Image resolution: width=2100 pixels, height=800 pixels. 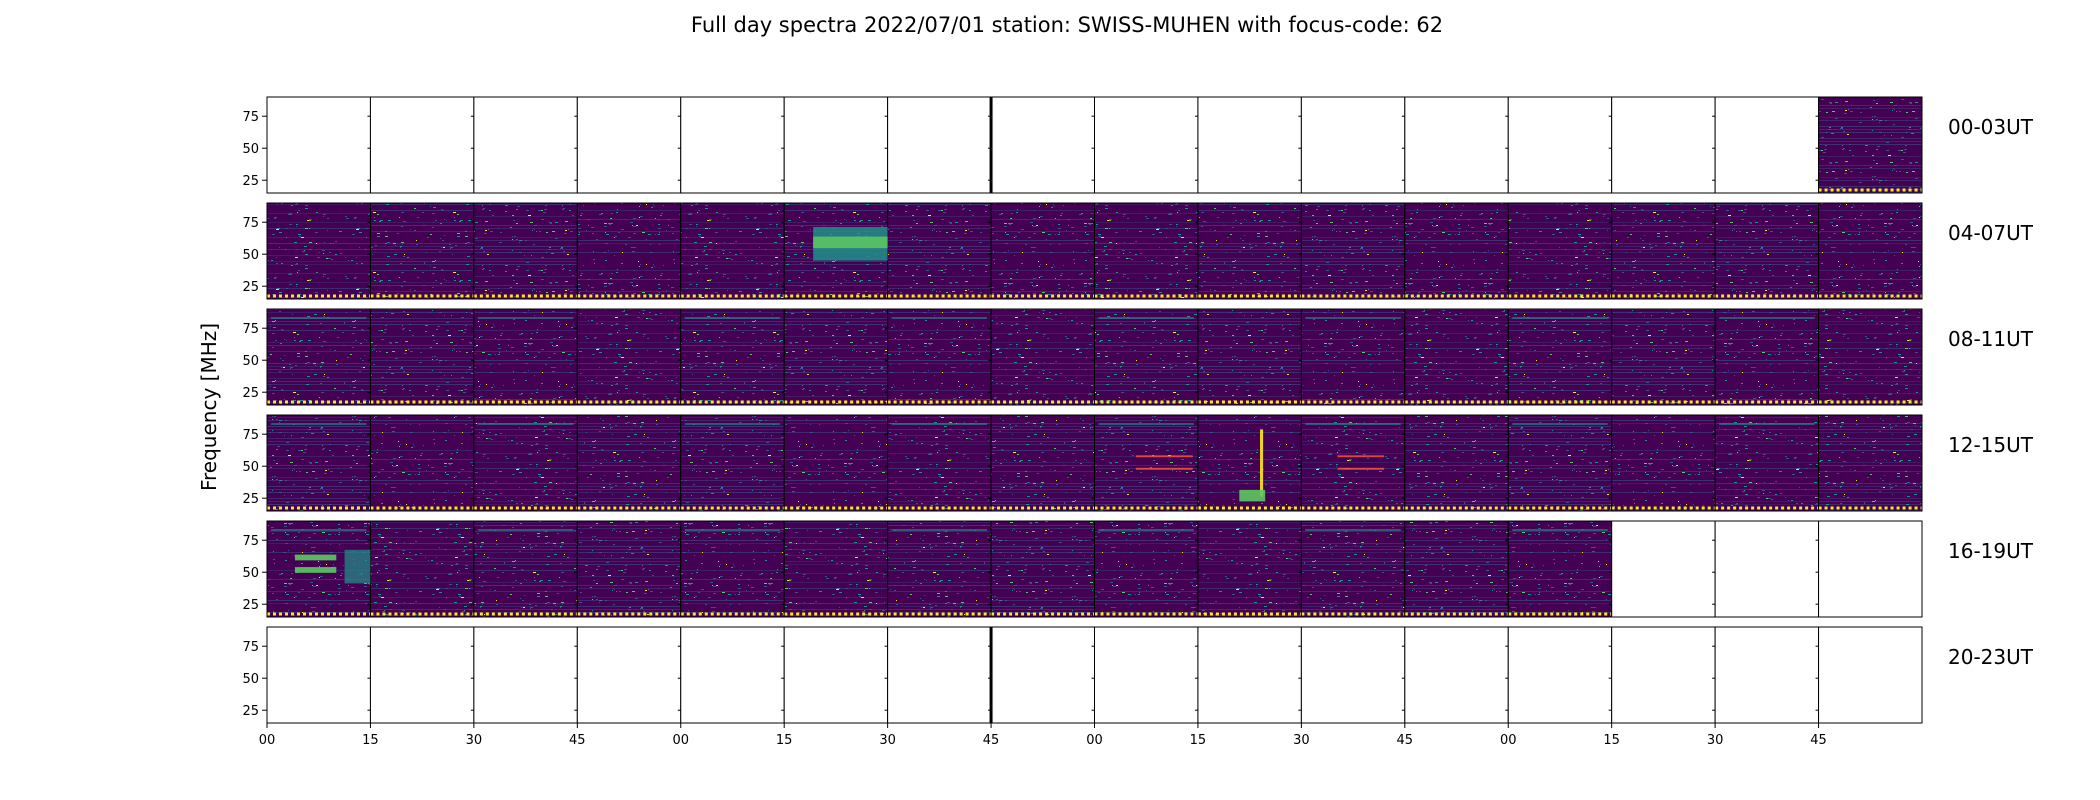 I want to click on x-tick-label: 00, so click(x=680, y=740).